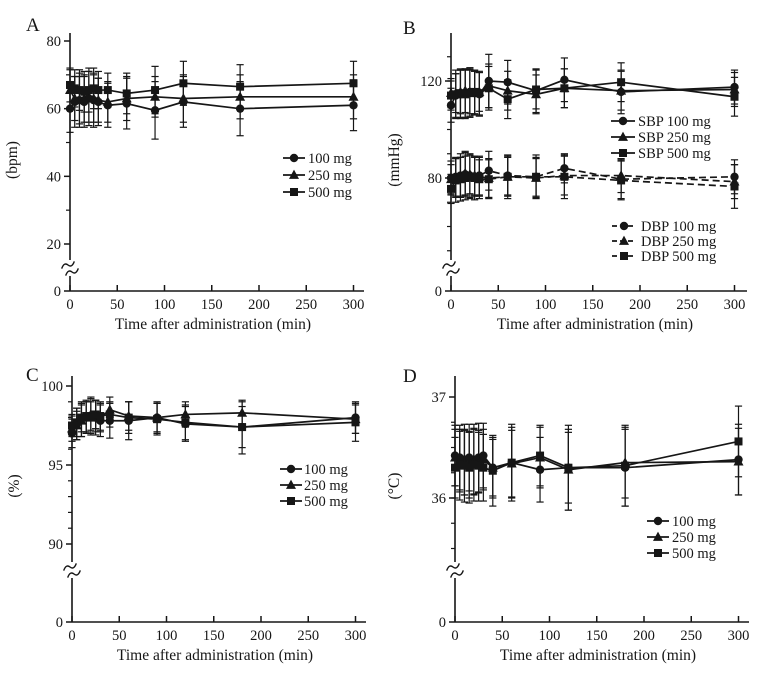 Image resolution: width=770 pixels, height=673 pixels. I want to click on series-250-mg, so click(212, 97).